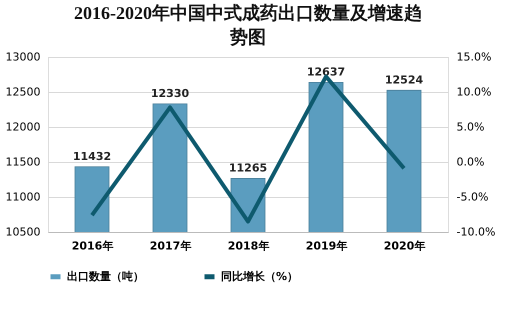 Image resolution: width=520 pixels, height=328 pixels. I want to click on y-tick-label: 12000, so click(23, 127).